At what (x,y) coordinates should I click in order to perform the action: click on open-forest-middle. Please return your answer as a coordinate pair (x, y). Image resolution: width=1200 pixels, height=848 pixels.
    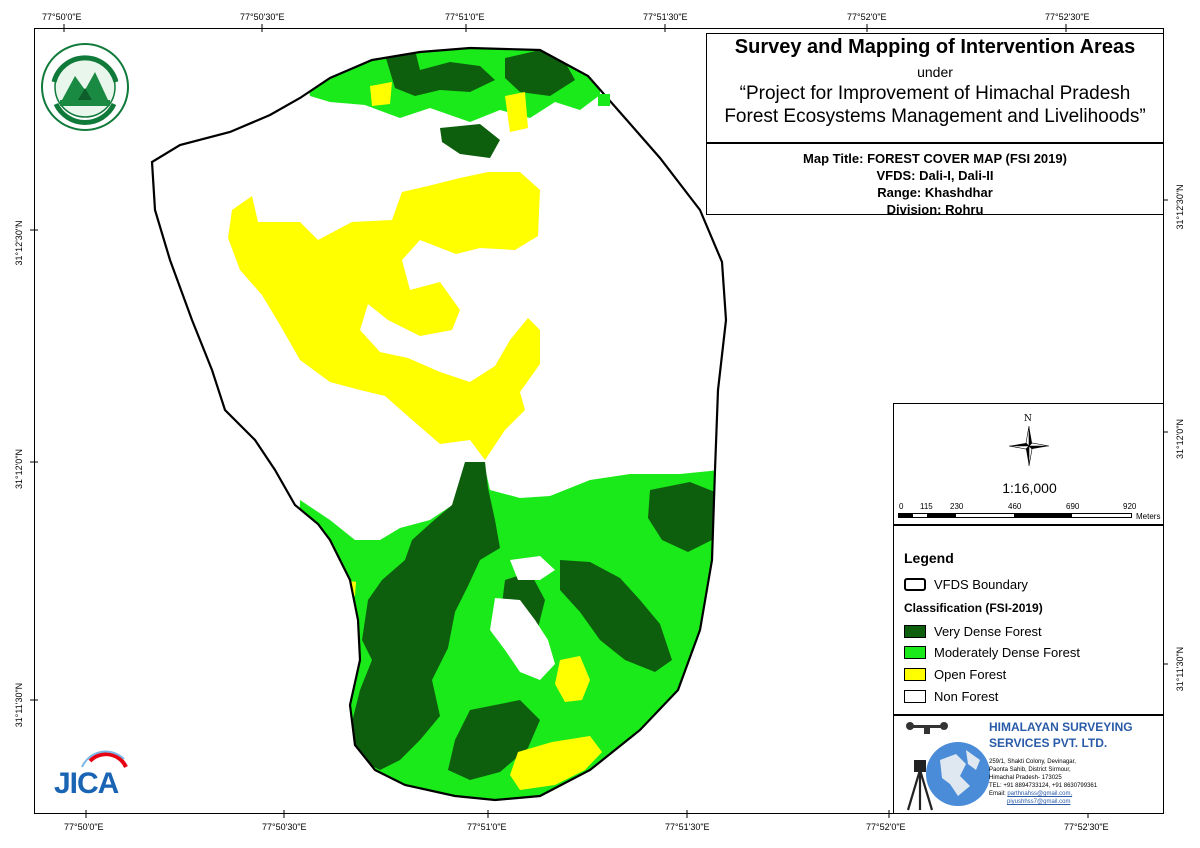
    Looking at the image, I should click on (384, 316).